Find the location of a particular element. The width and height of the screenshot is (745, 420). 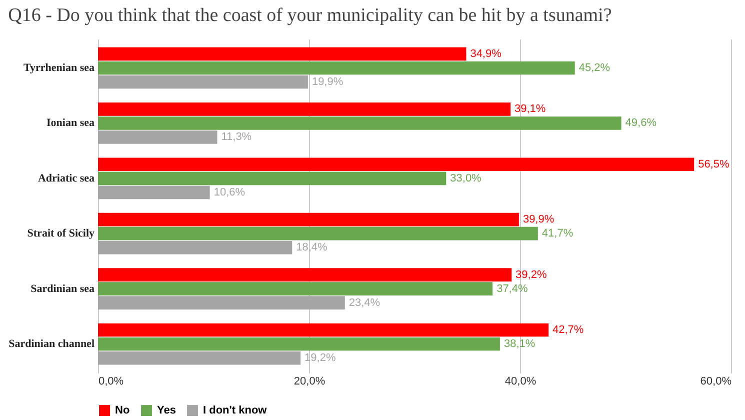

y-tick-label: Adriatic sea is located at coordinates (66, 178).